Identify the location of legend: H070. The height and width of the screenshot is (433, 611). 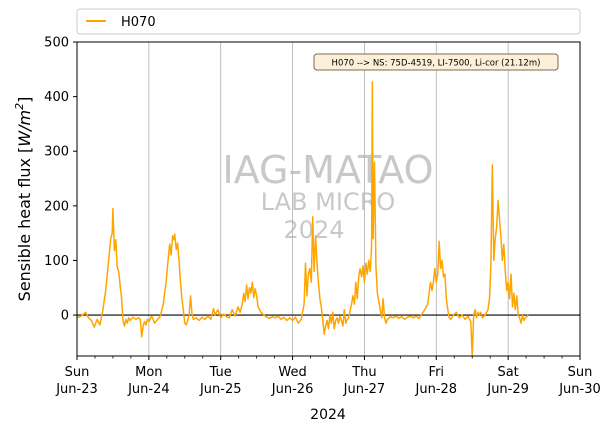
(328, 21).